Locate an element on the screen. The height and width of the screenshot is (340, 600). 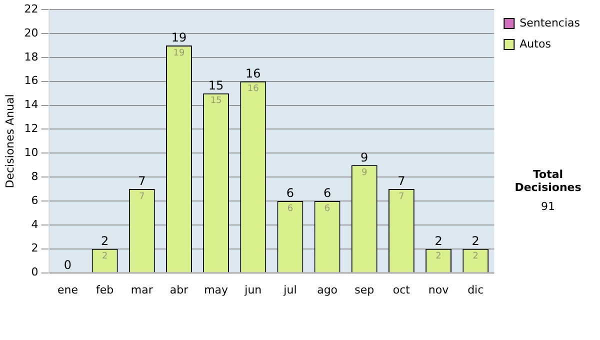
x-tick-label: jul is located at coordinates (289, 289).